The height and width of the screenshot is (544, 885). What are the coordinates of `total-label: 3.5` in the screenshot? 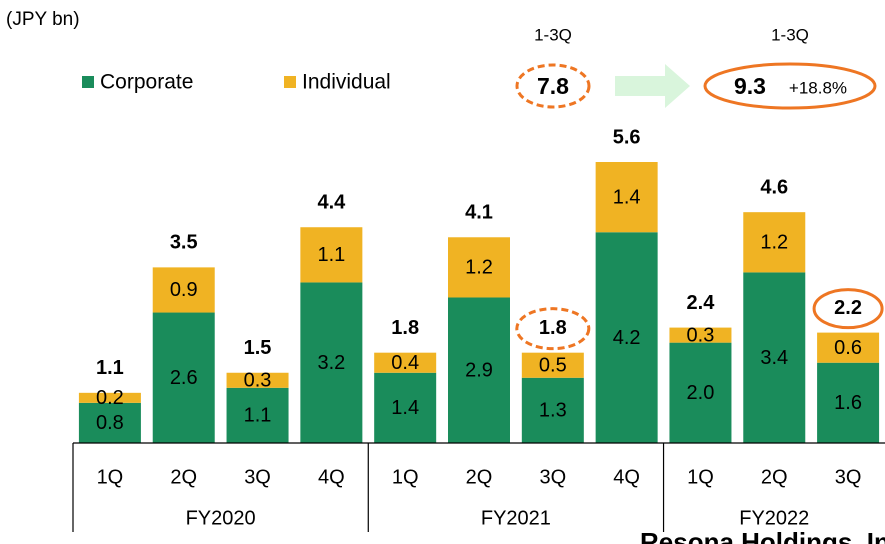 It's located at (184, 243).